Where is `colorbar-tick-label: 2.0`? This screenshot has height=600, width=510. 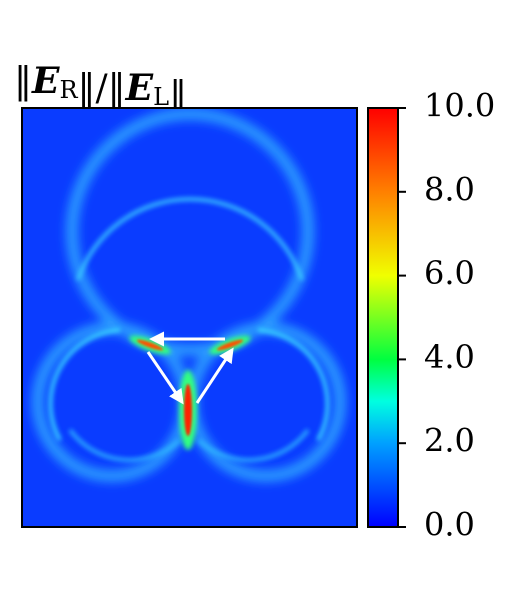
colorbar-tick-label: 2.0 is located at coordinates (449, 441).